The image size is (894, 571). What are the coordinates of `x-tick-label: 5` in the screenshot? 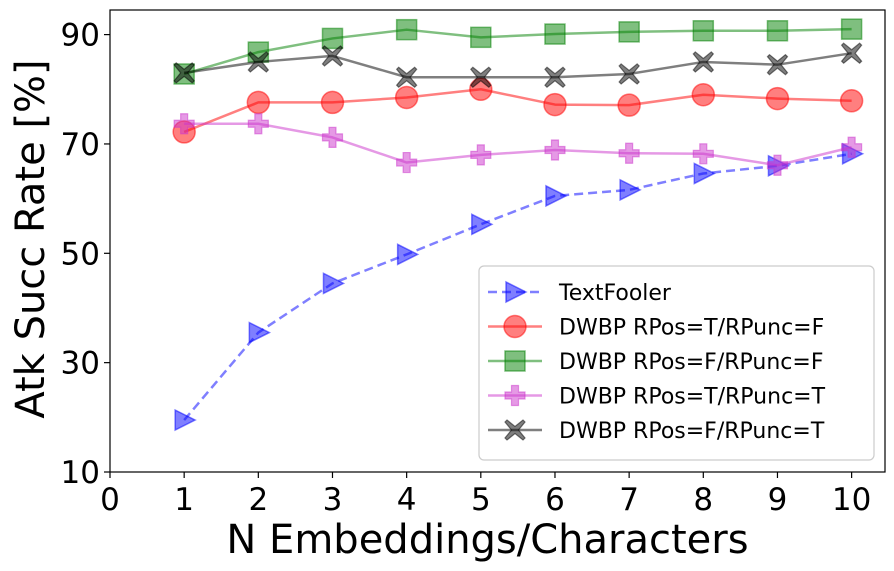 It's located at (481, 500).